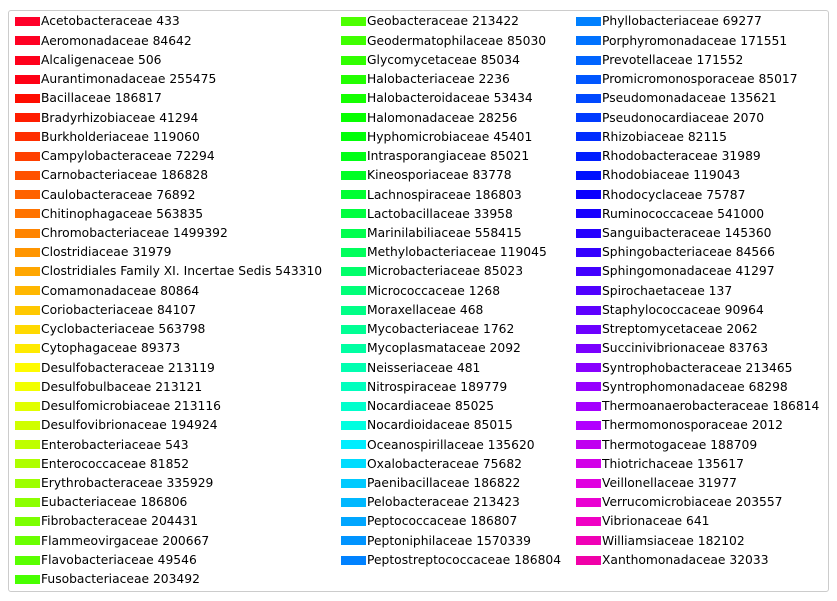 The width and height of the screenshot is (837, 601). What do you see at coordinates (664, 136) in the screenshot?
I see `legend-label: Rhizobiaceae 82115` at bounding box center [664, 136].